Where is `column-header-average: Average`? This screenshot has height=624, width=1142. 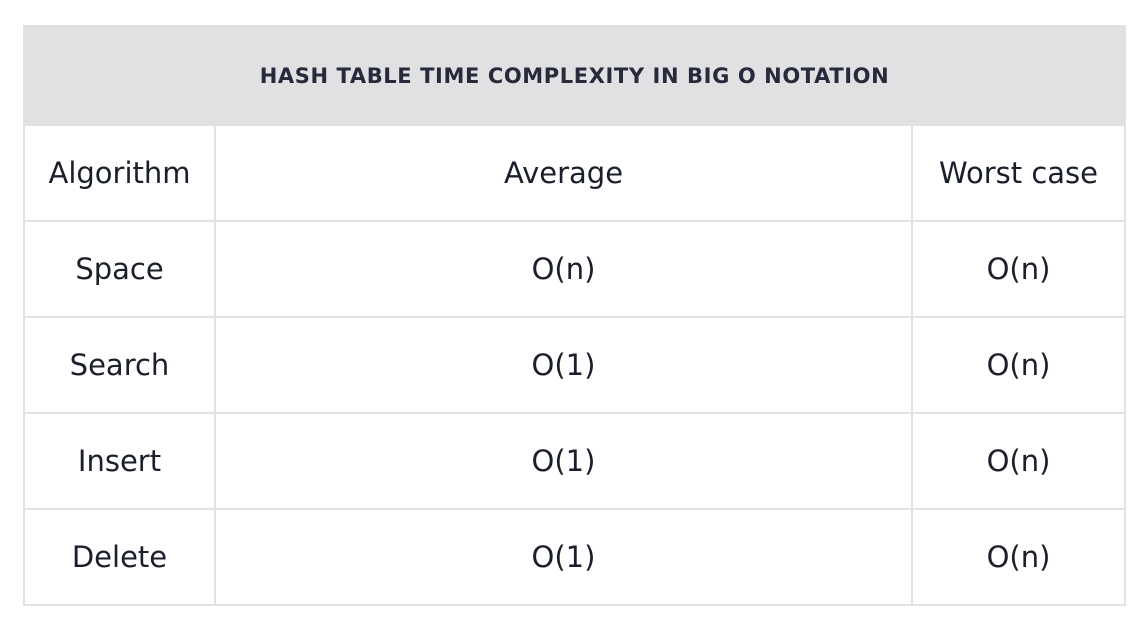
column-header-average: Average is located at coordinates (563, 173).